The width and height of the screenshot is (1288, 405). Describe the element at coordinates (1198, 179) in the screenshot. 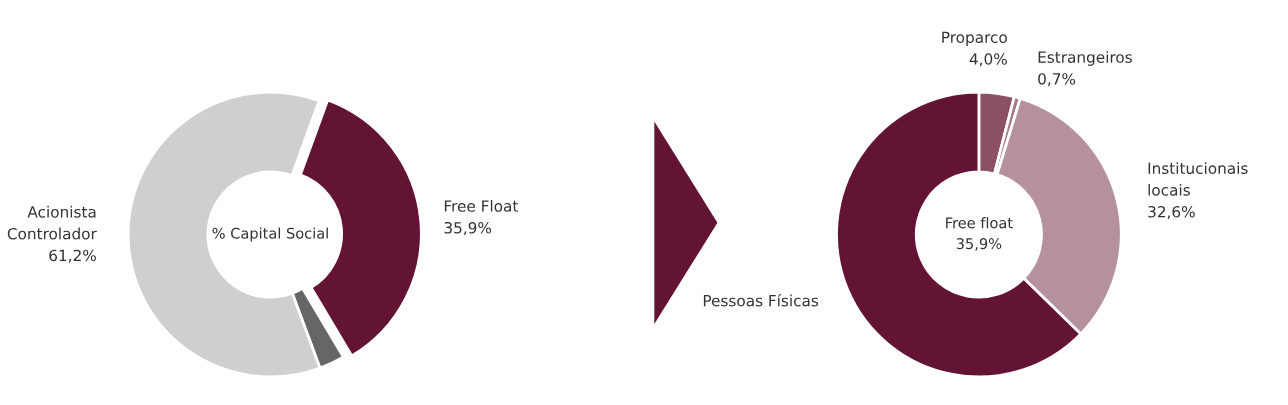

I see `slice-label: Institucionais locais` at that location.